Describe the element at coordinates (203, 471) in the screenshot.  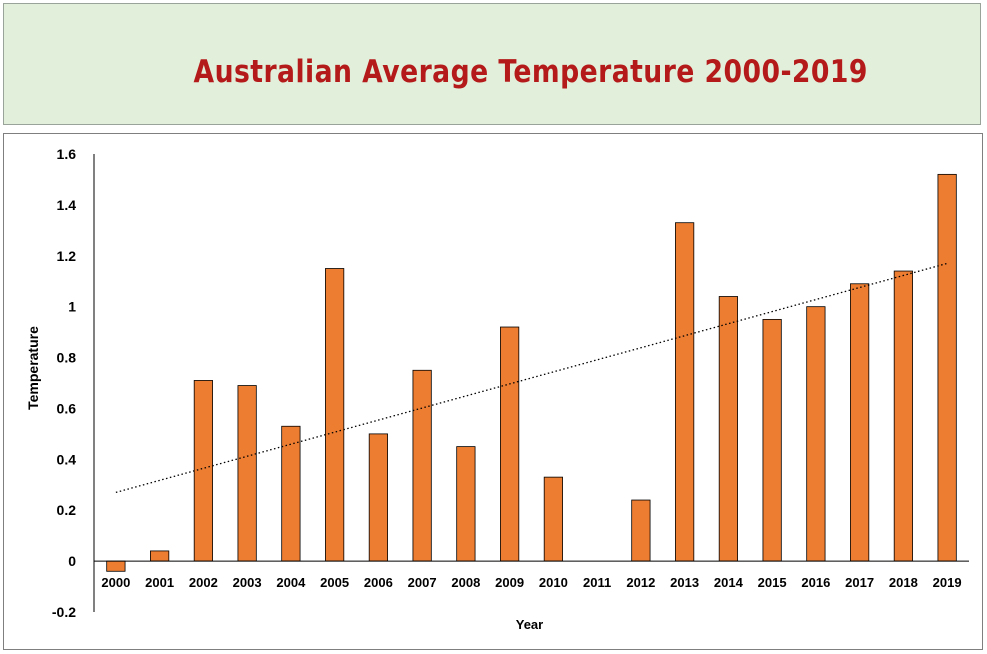
I see `bar-2002` at that location.